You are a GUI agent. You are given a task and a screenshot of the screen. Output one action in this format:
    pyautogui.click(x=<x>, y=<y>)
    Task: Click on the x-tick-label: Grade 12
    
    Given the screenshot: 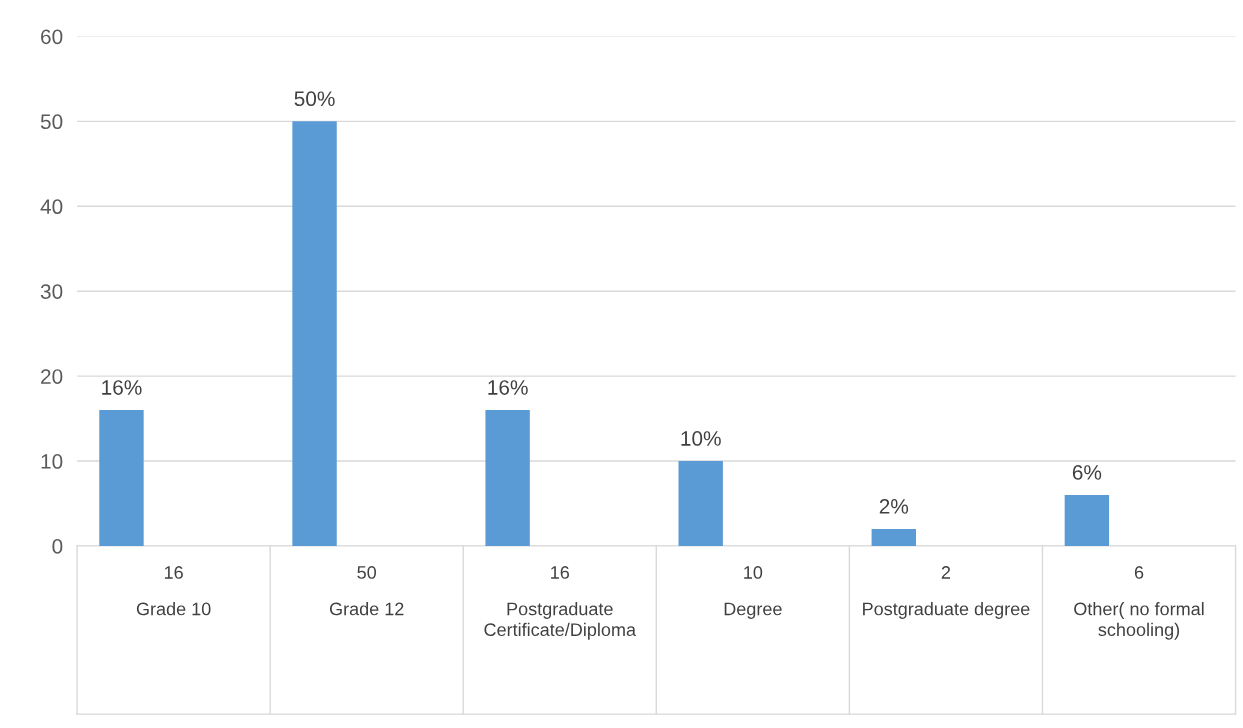 What is the action you would take?
    pyautogui.click(x=366, y=609)
    